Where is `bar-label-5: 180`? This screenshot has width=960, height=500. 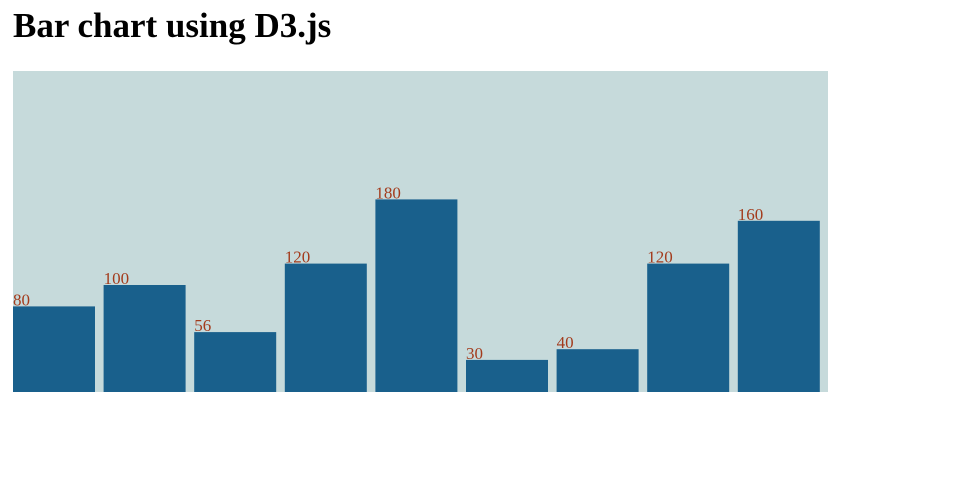
bar-label-5: 180 is located at coordinates (388, 192).